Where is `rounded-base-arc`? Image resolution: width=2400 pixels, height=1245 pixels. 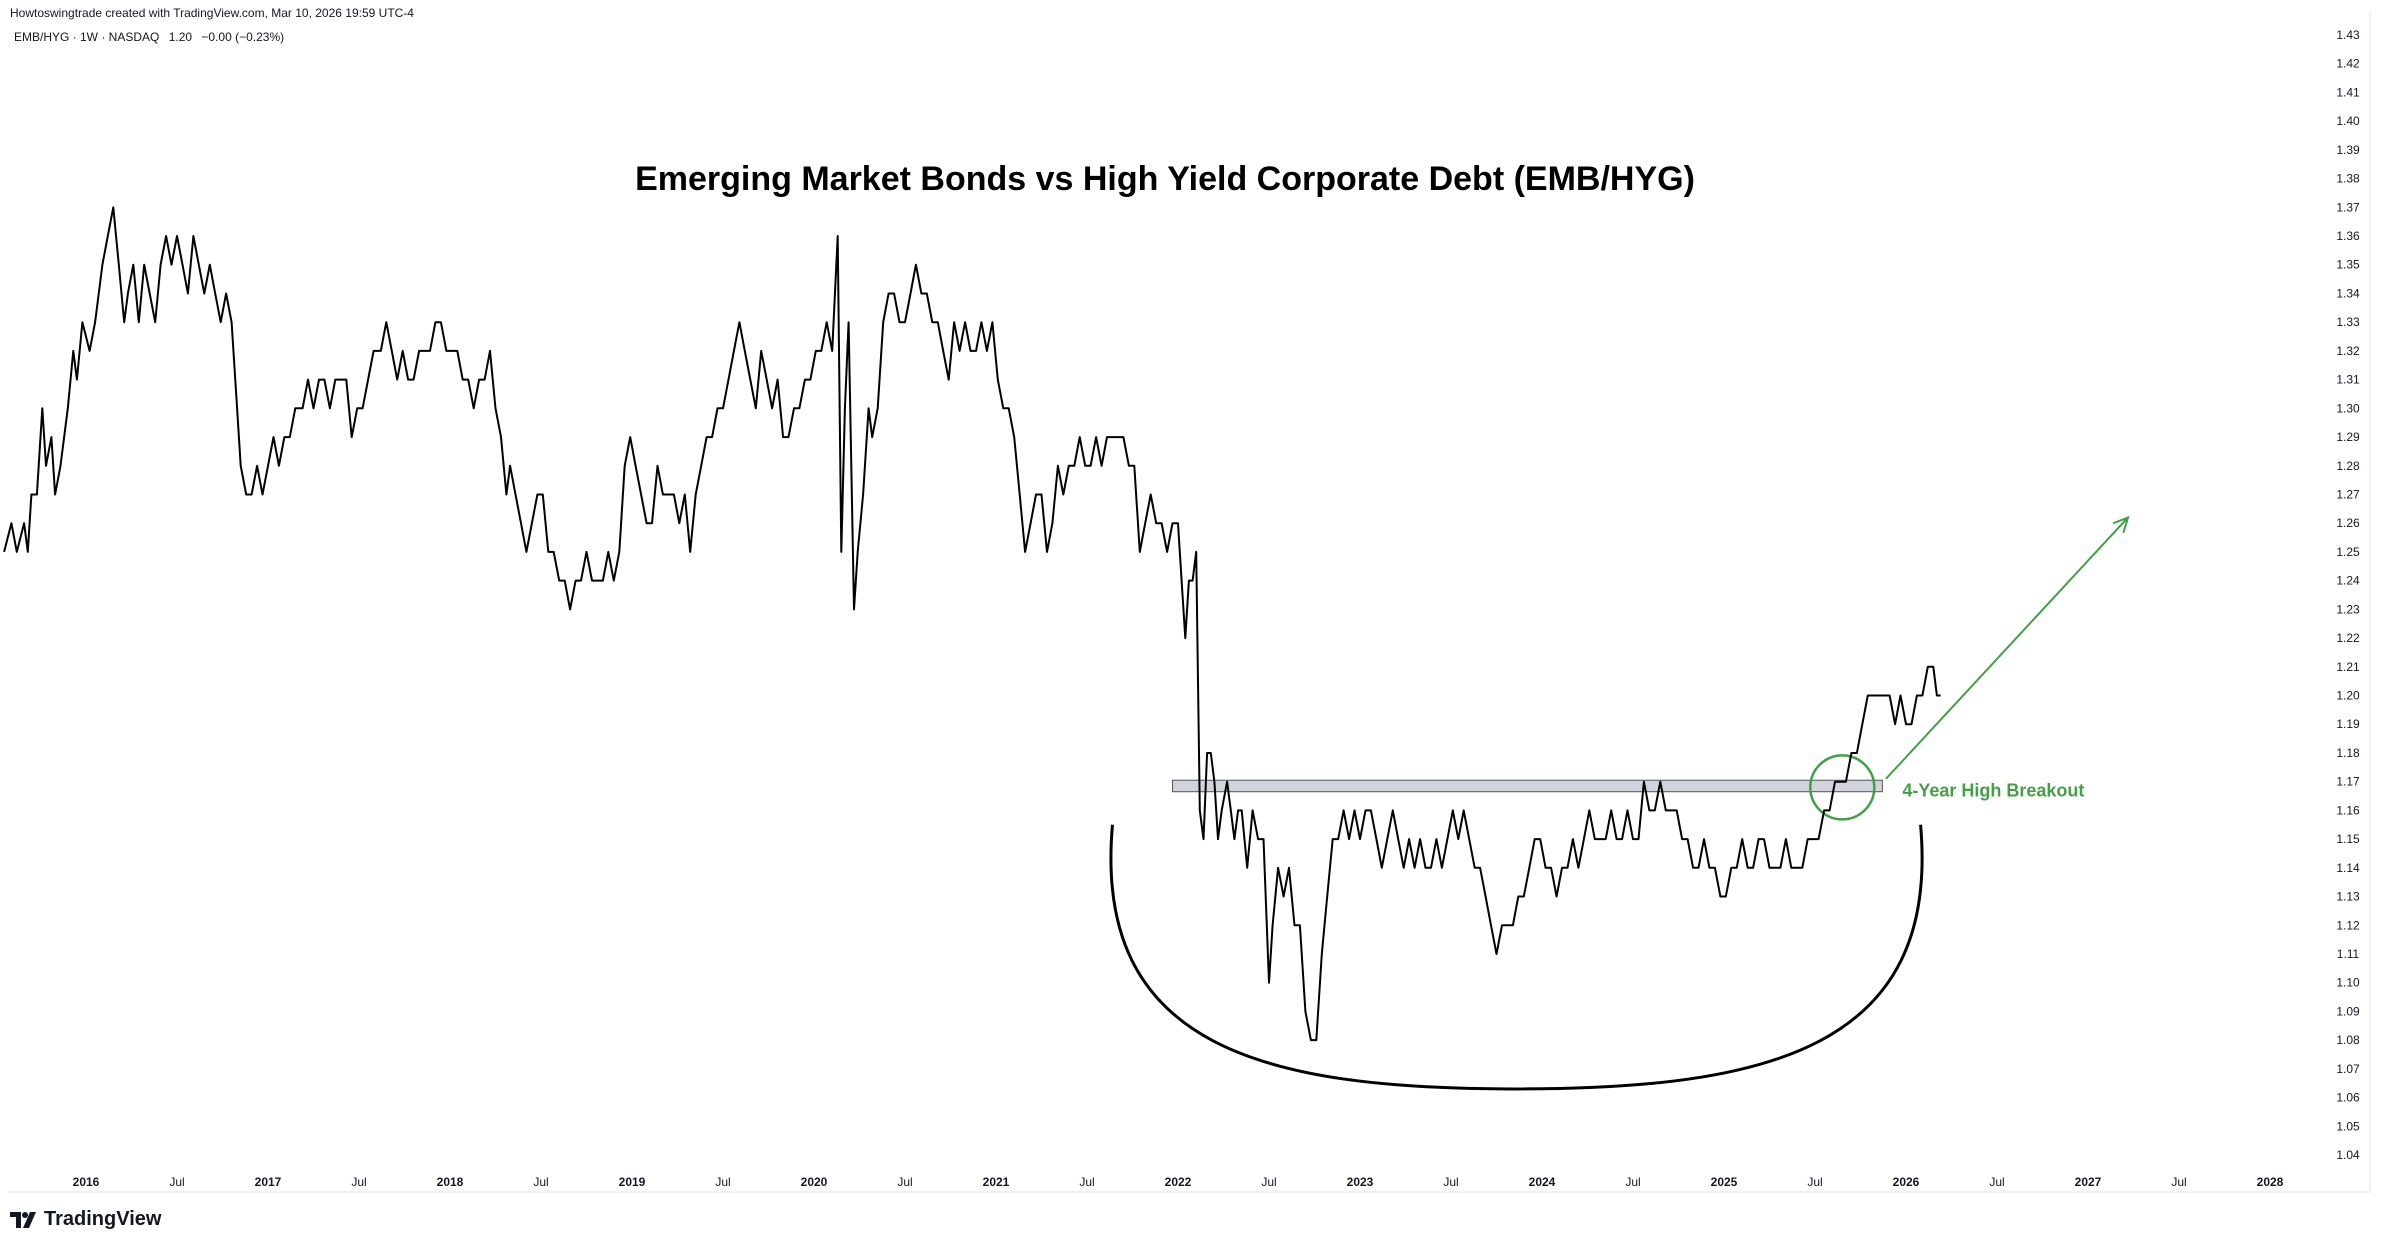
rounded-base-arc is located at coordinates (1516, 957).